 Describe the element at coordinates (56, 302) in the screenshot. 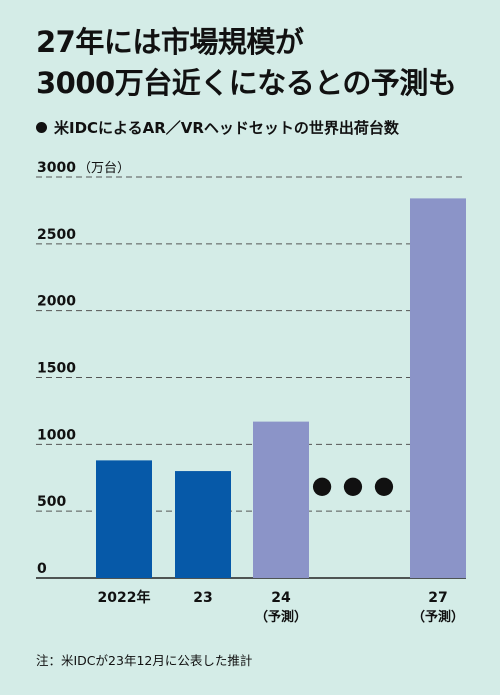

I see `y-tick-label-2000: 2000` at that location.